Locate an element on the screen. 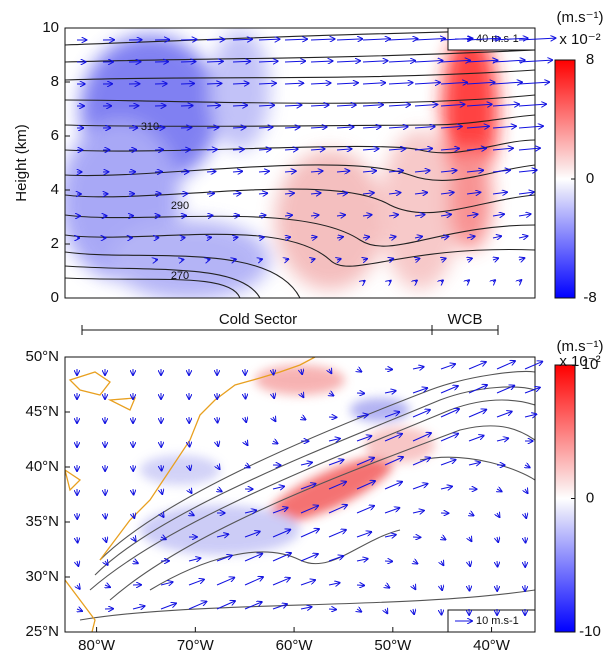  x-tick-label: 60°W is located at coordinates (295, 645).